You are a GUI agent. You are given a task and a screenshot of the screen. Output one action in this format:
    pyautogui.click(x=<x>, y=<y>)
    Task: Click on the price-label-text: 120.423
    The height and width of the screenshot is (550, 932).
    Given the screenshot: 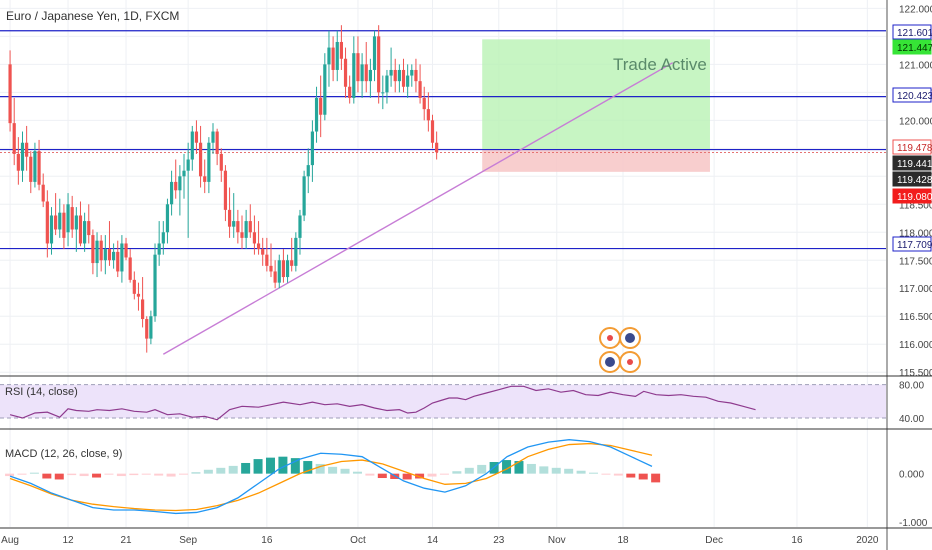 What is the action you would take?
    pyautogui.click(x=914, y=96)
    